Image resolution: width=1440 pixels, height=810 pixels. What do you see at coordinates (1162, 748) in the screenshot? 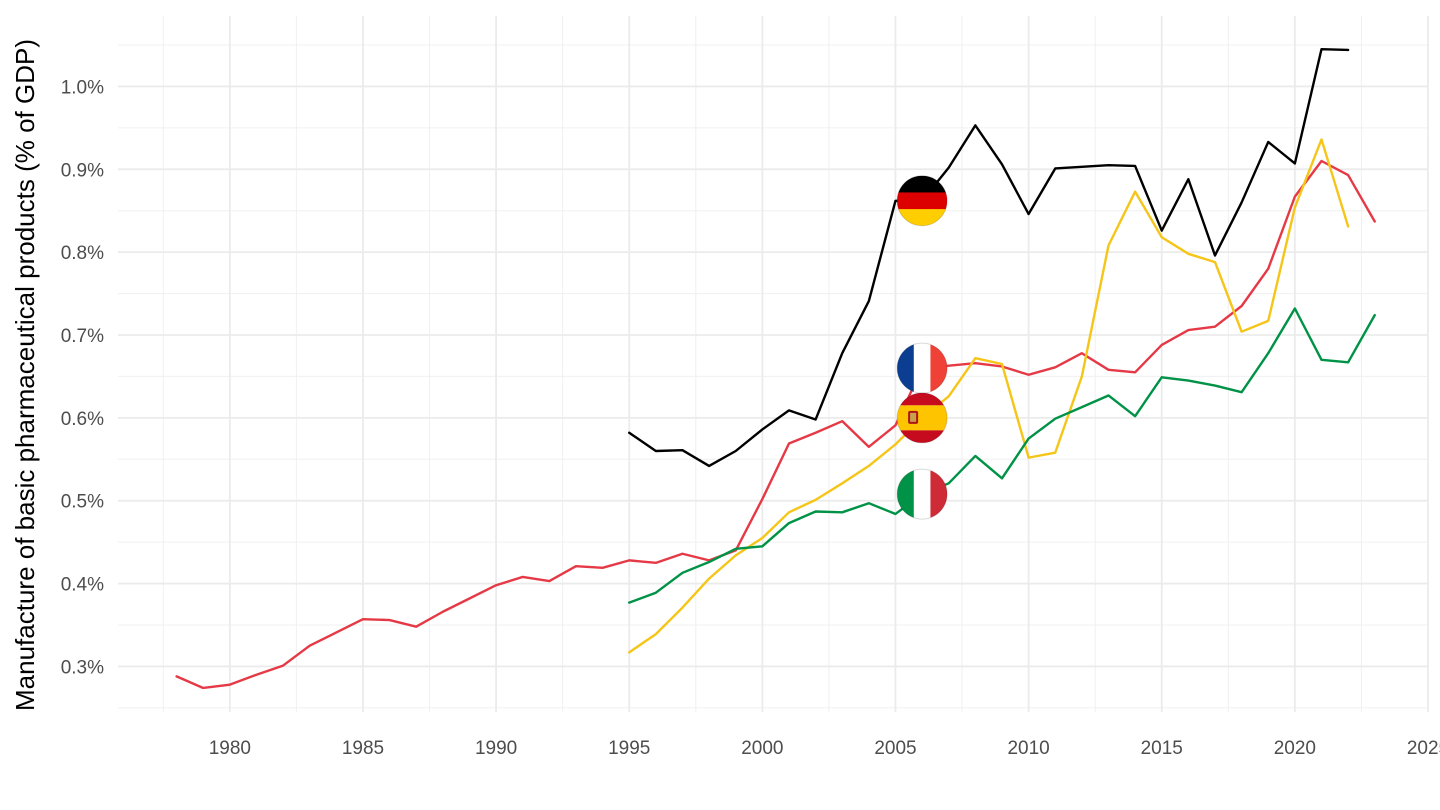
I see `x-tick-label: 2015` at bounding box center [1162, 748].